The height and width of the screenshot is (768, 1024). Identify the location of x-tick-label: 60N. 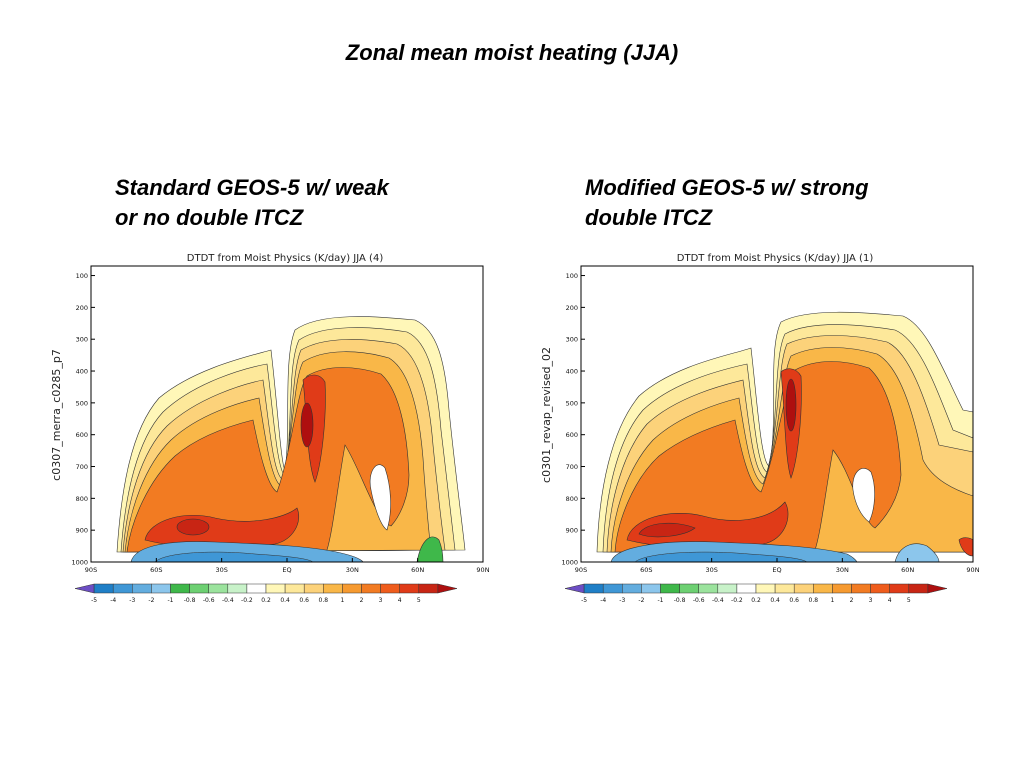
(417, 570).